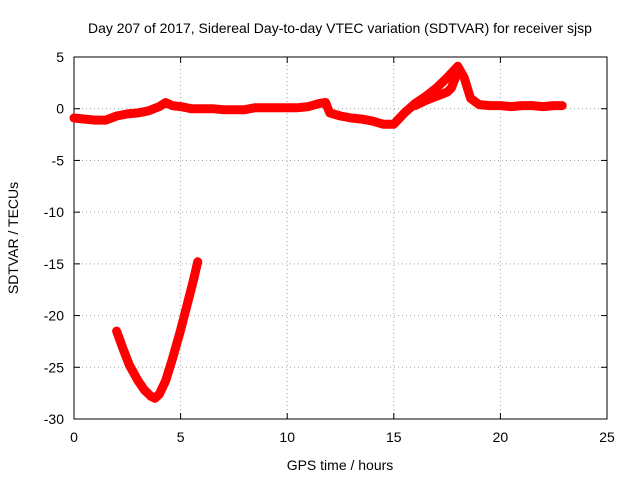 Image resolution: width=640 pixels, height=485 pixels. What do you see at coordinates (181, 437) in the screenshot?
I see `x-tick-label: 5` at bounding box center [181, 437].